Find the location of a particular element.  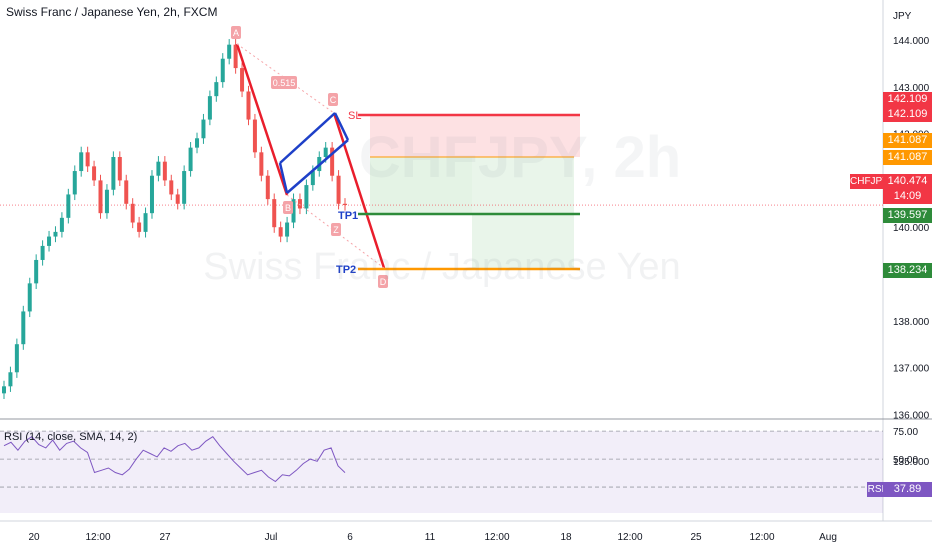

channel-left is located at coordinates (283, 178).